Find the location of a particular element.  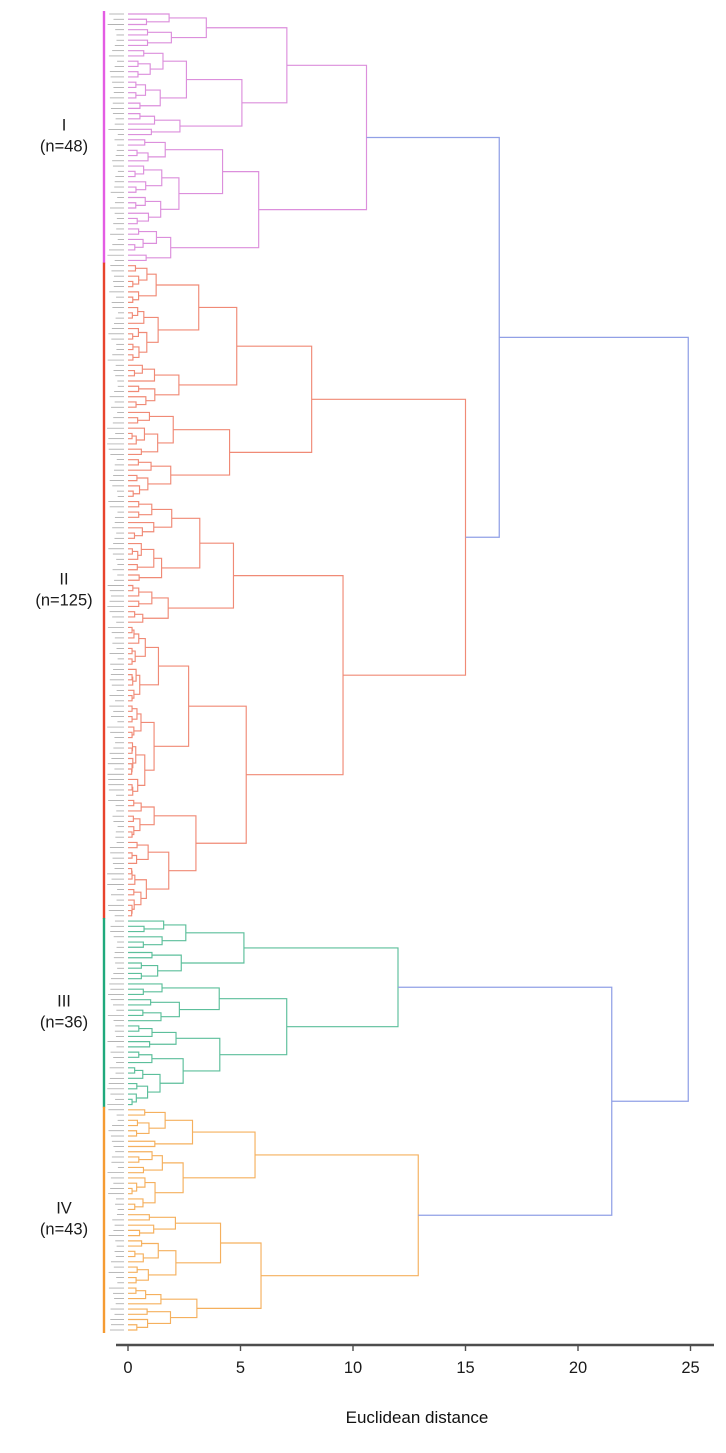

cluster-label-4: IV (n=43) is located at coordinates (64, 1220).